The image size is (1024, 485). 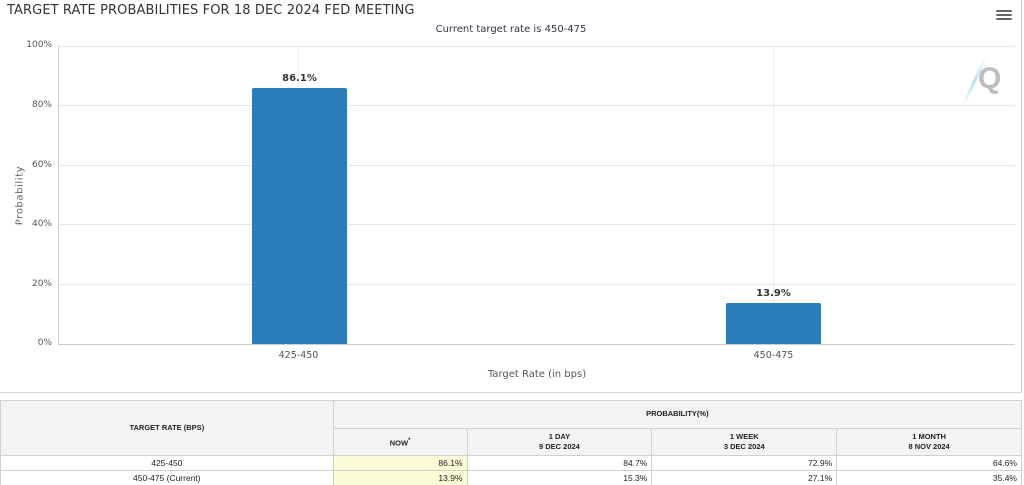 What do you see at coordinates (990, 78) in the screenshot?
I see `watermark-logo: Q` at bounding box center [990, 78].